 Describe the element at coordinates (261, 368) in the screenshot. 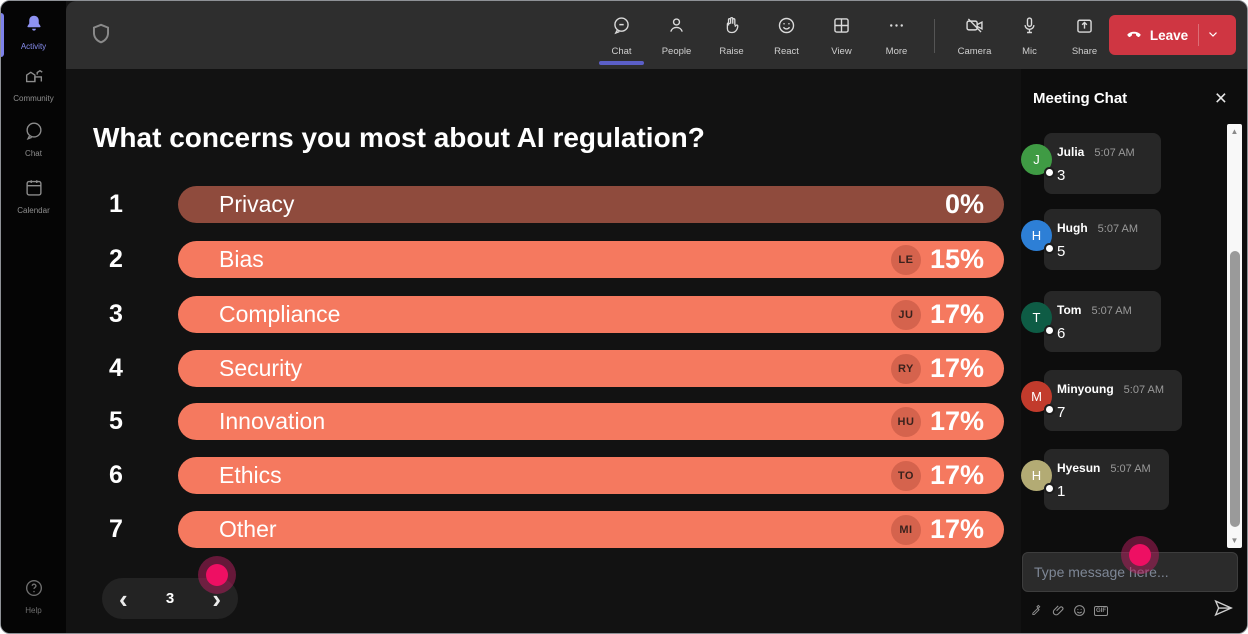

I see `option-label: Security` at that location.